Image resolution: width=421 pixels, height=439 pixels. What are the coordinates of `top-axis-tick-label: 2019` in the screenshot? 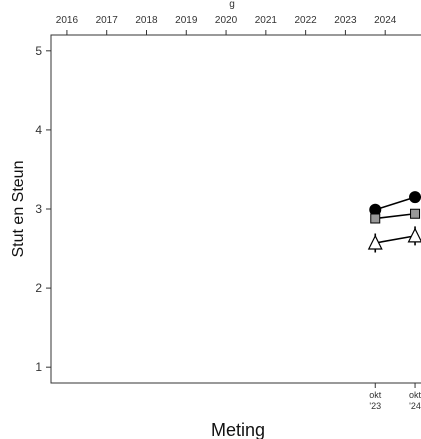 It's located at (186, 20).